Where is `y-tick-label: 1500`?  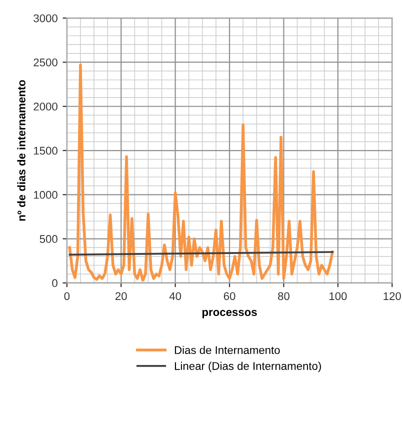
y-tick-label: 1500 is located at coordinates (46, 150).